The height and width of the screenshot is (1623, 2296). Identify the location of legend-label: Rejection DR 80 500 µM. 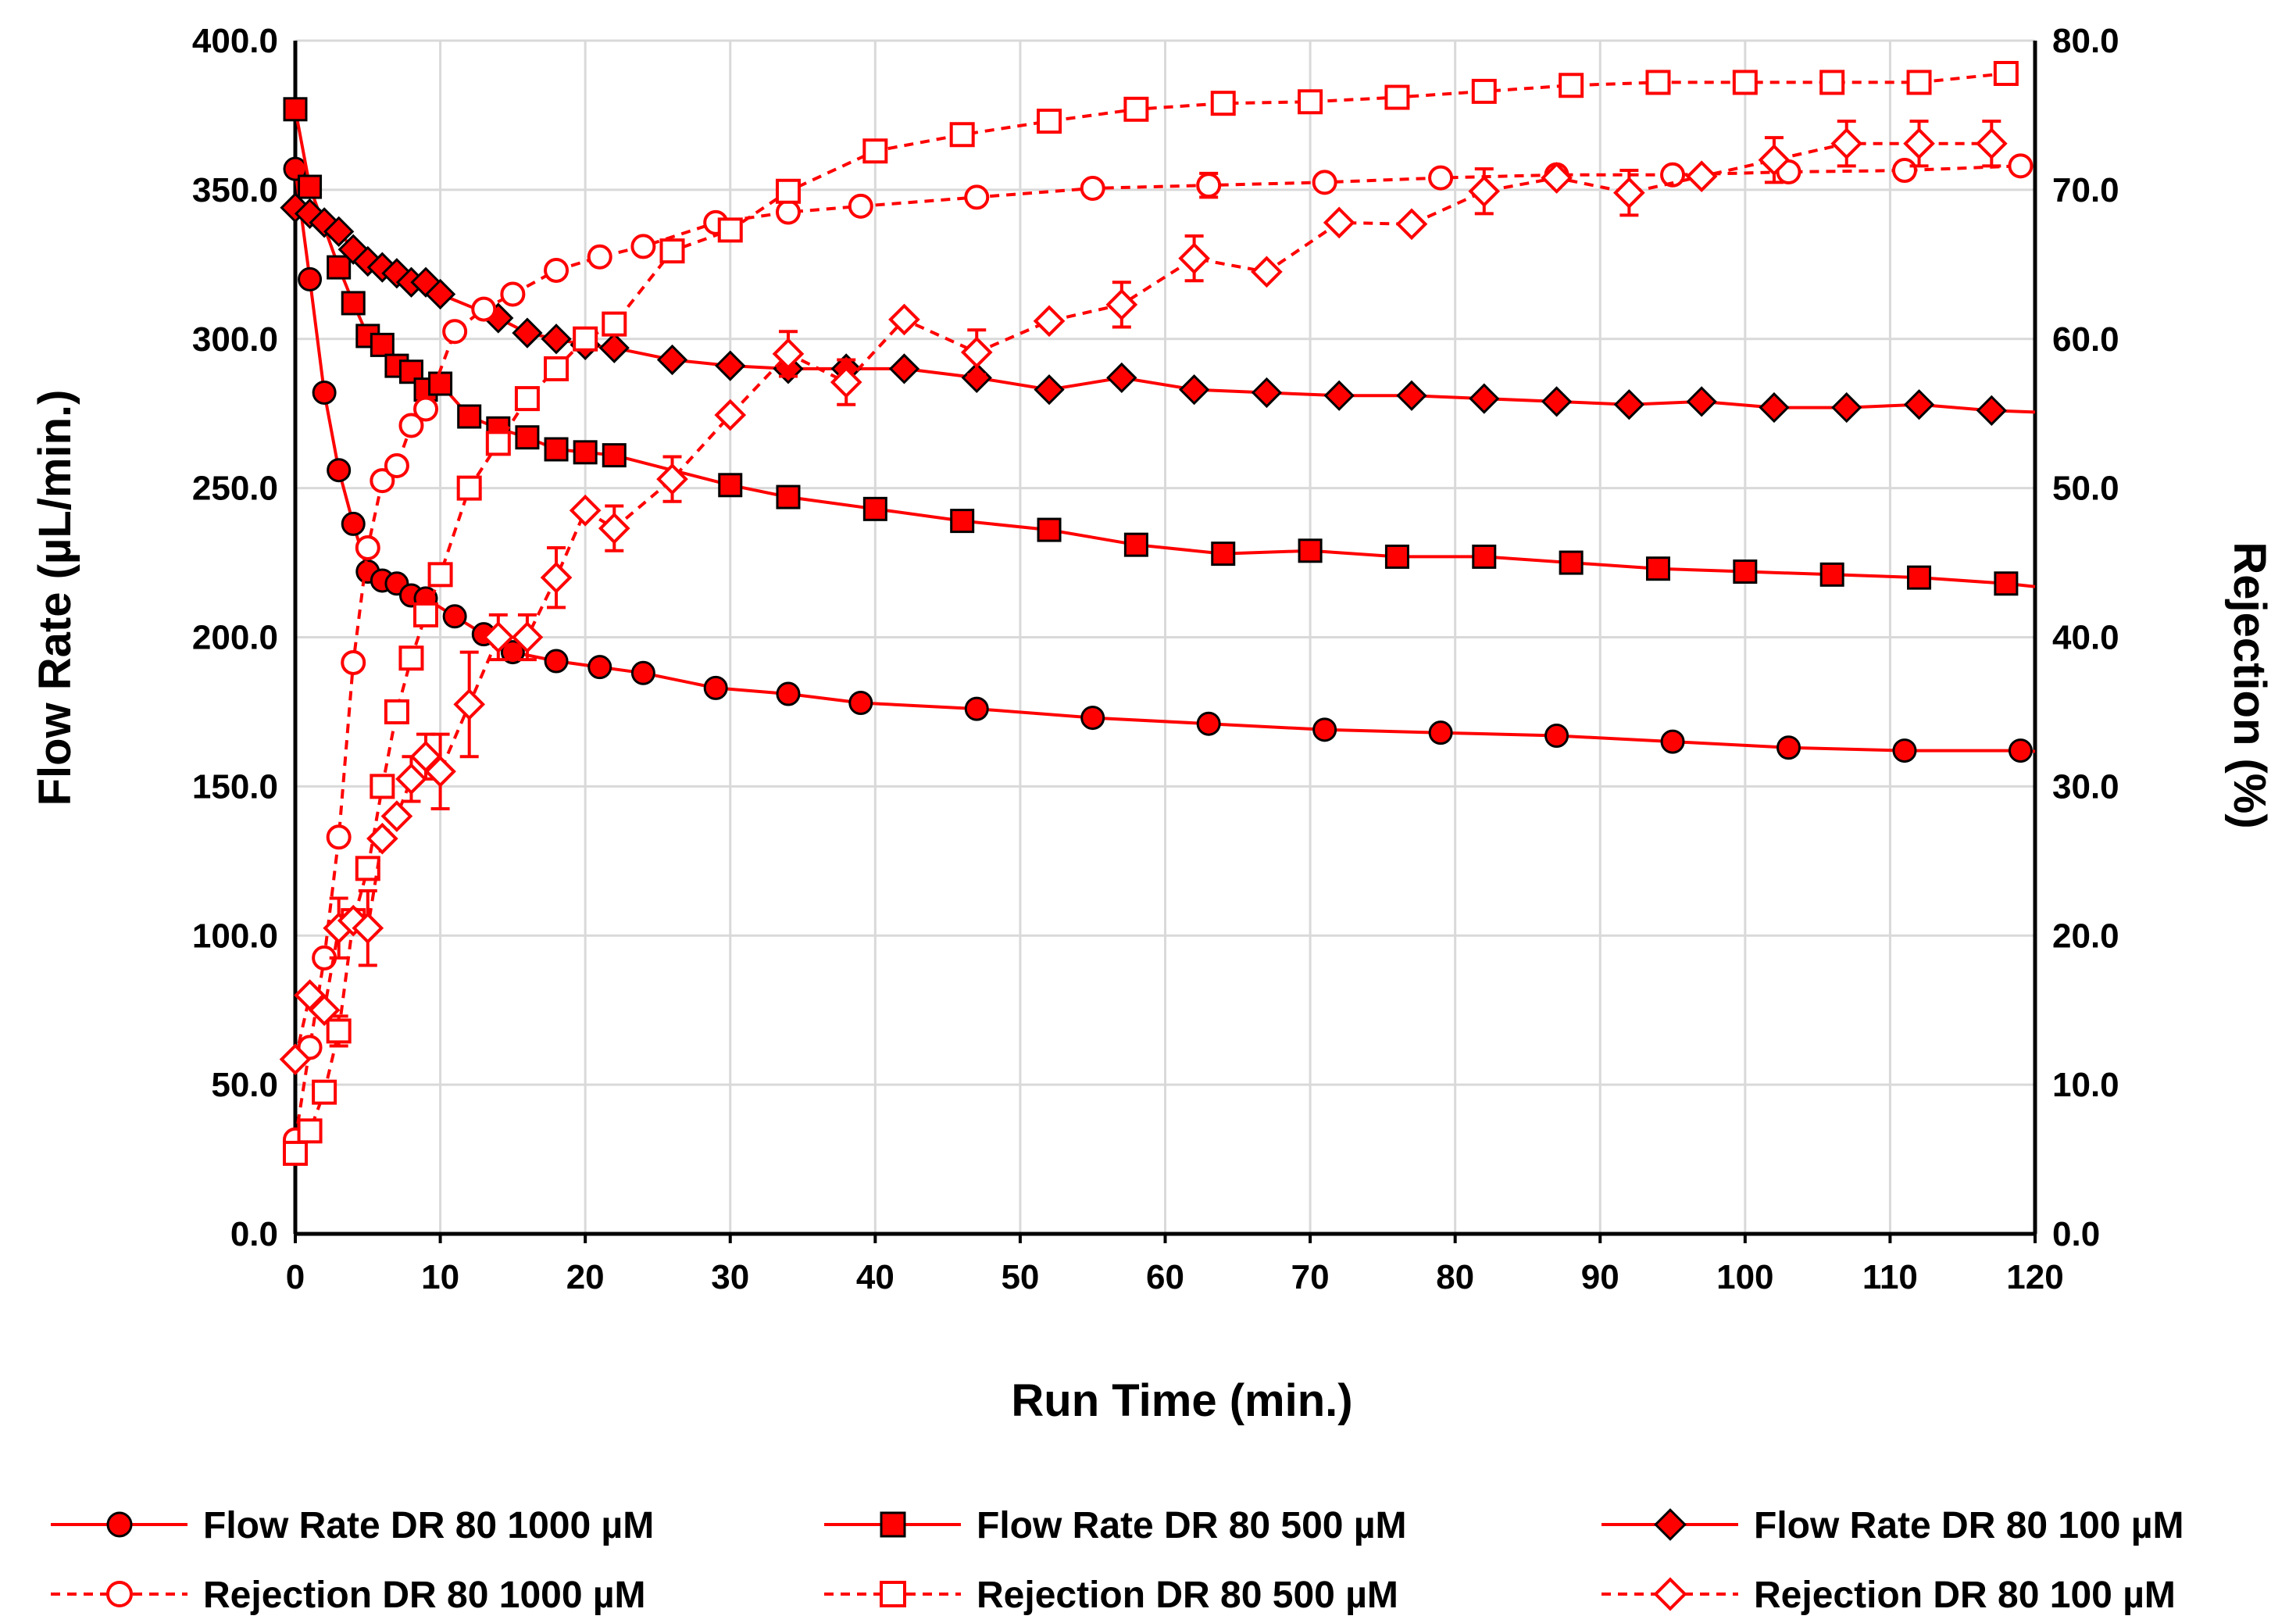
(1187, 1595).